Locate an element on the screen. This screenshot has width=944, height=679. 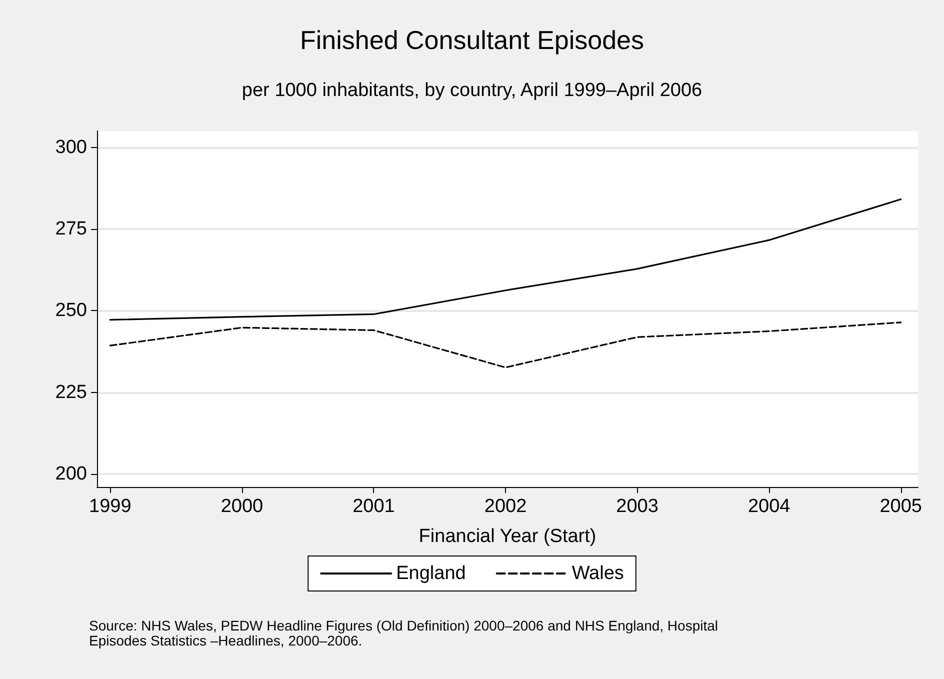
x-tick-label: 1999 is located at coordinates (110, 506).